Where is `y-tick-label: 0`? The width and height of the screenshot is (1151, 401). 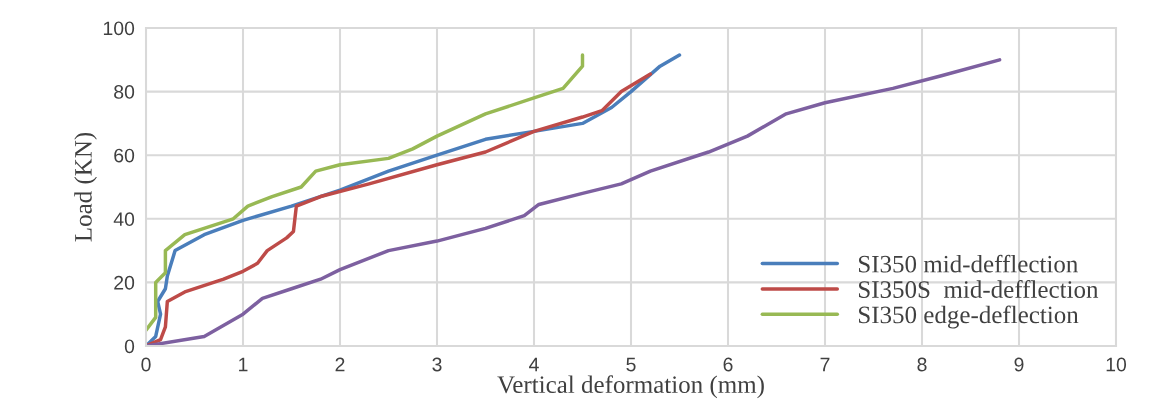 y-tick-label: 0 is located at coordinates (129, 346).